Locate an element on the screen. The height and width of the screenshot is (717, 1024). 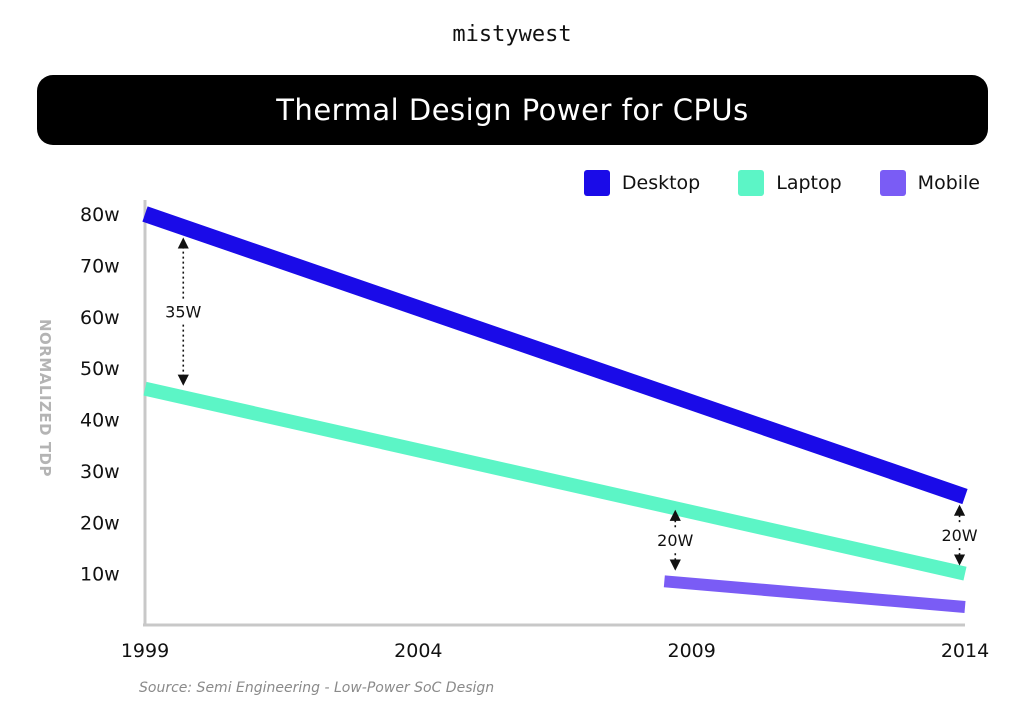
legend: Desktop Laptop Mobile is located at coordinates (763, 183).